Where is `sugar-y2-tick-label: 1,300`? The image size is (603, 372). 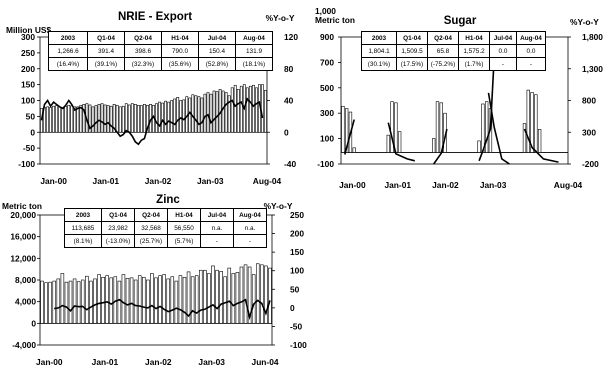 sugar-y2-tick-label: 1,300 is located at coordinates (592, 69).